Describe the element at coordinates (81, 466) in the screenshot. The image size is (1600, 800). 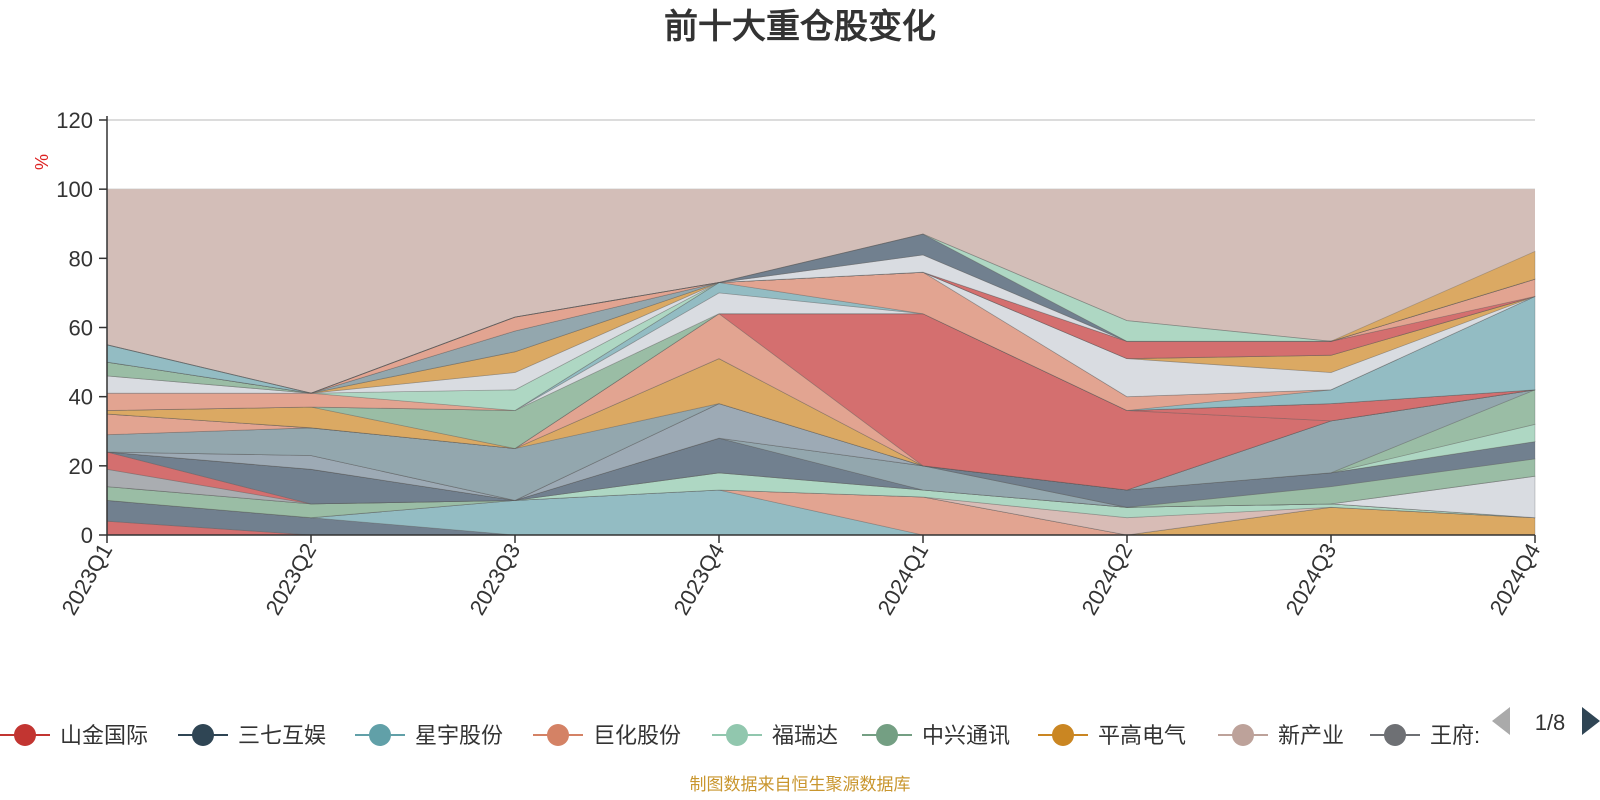
I see `y-tick-label-20: 20` at that location.